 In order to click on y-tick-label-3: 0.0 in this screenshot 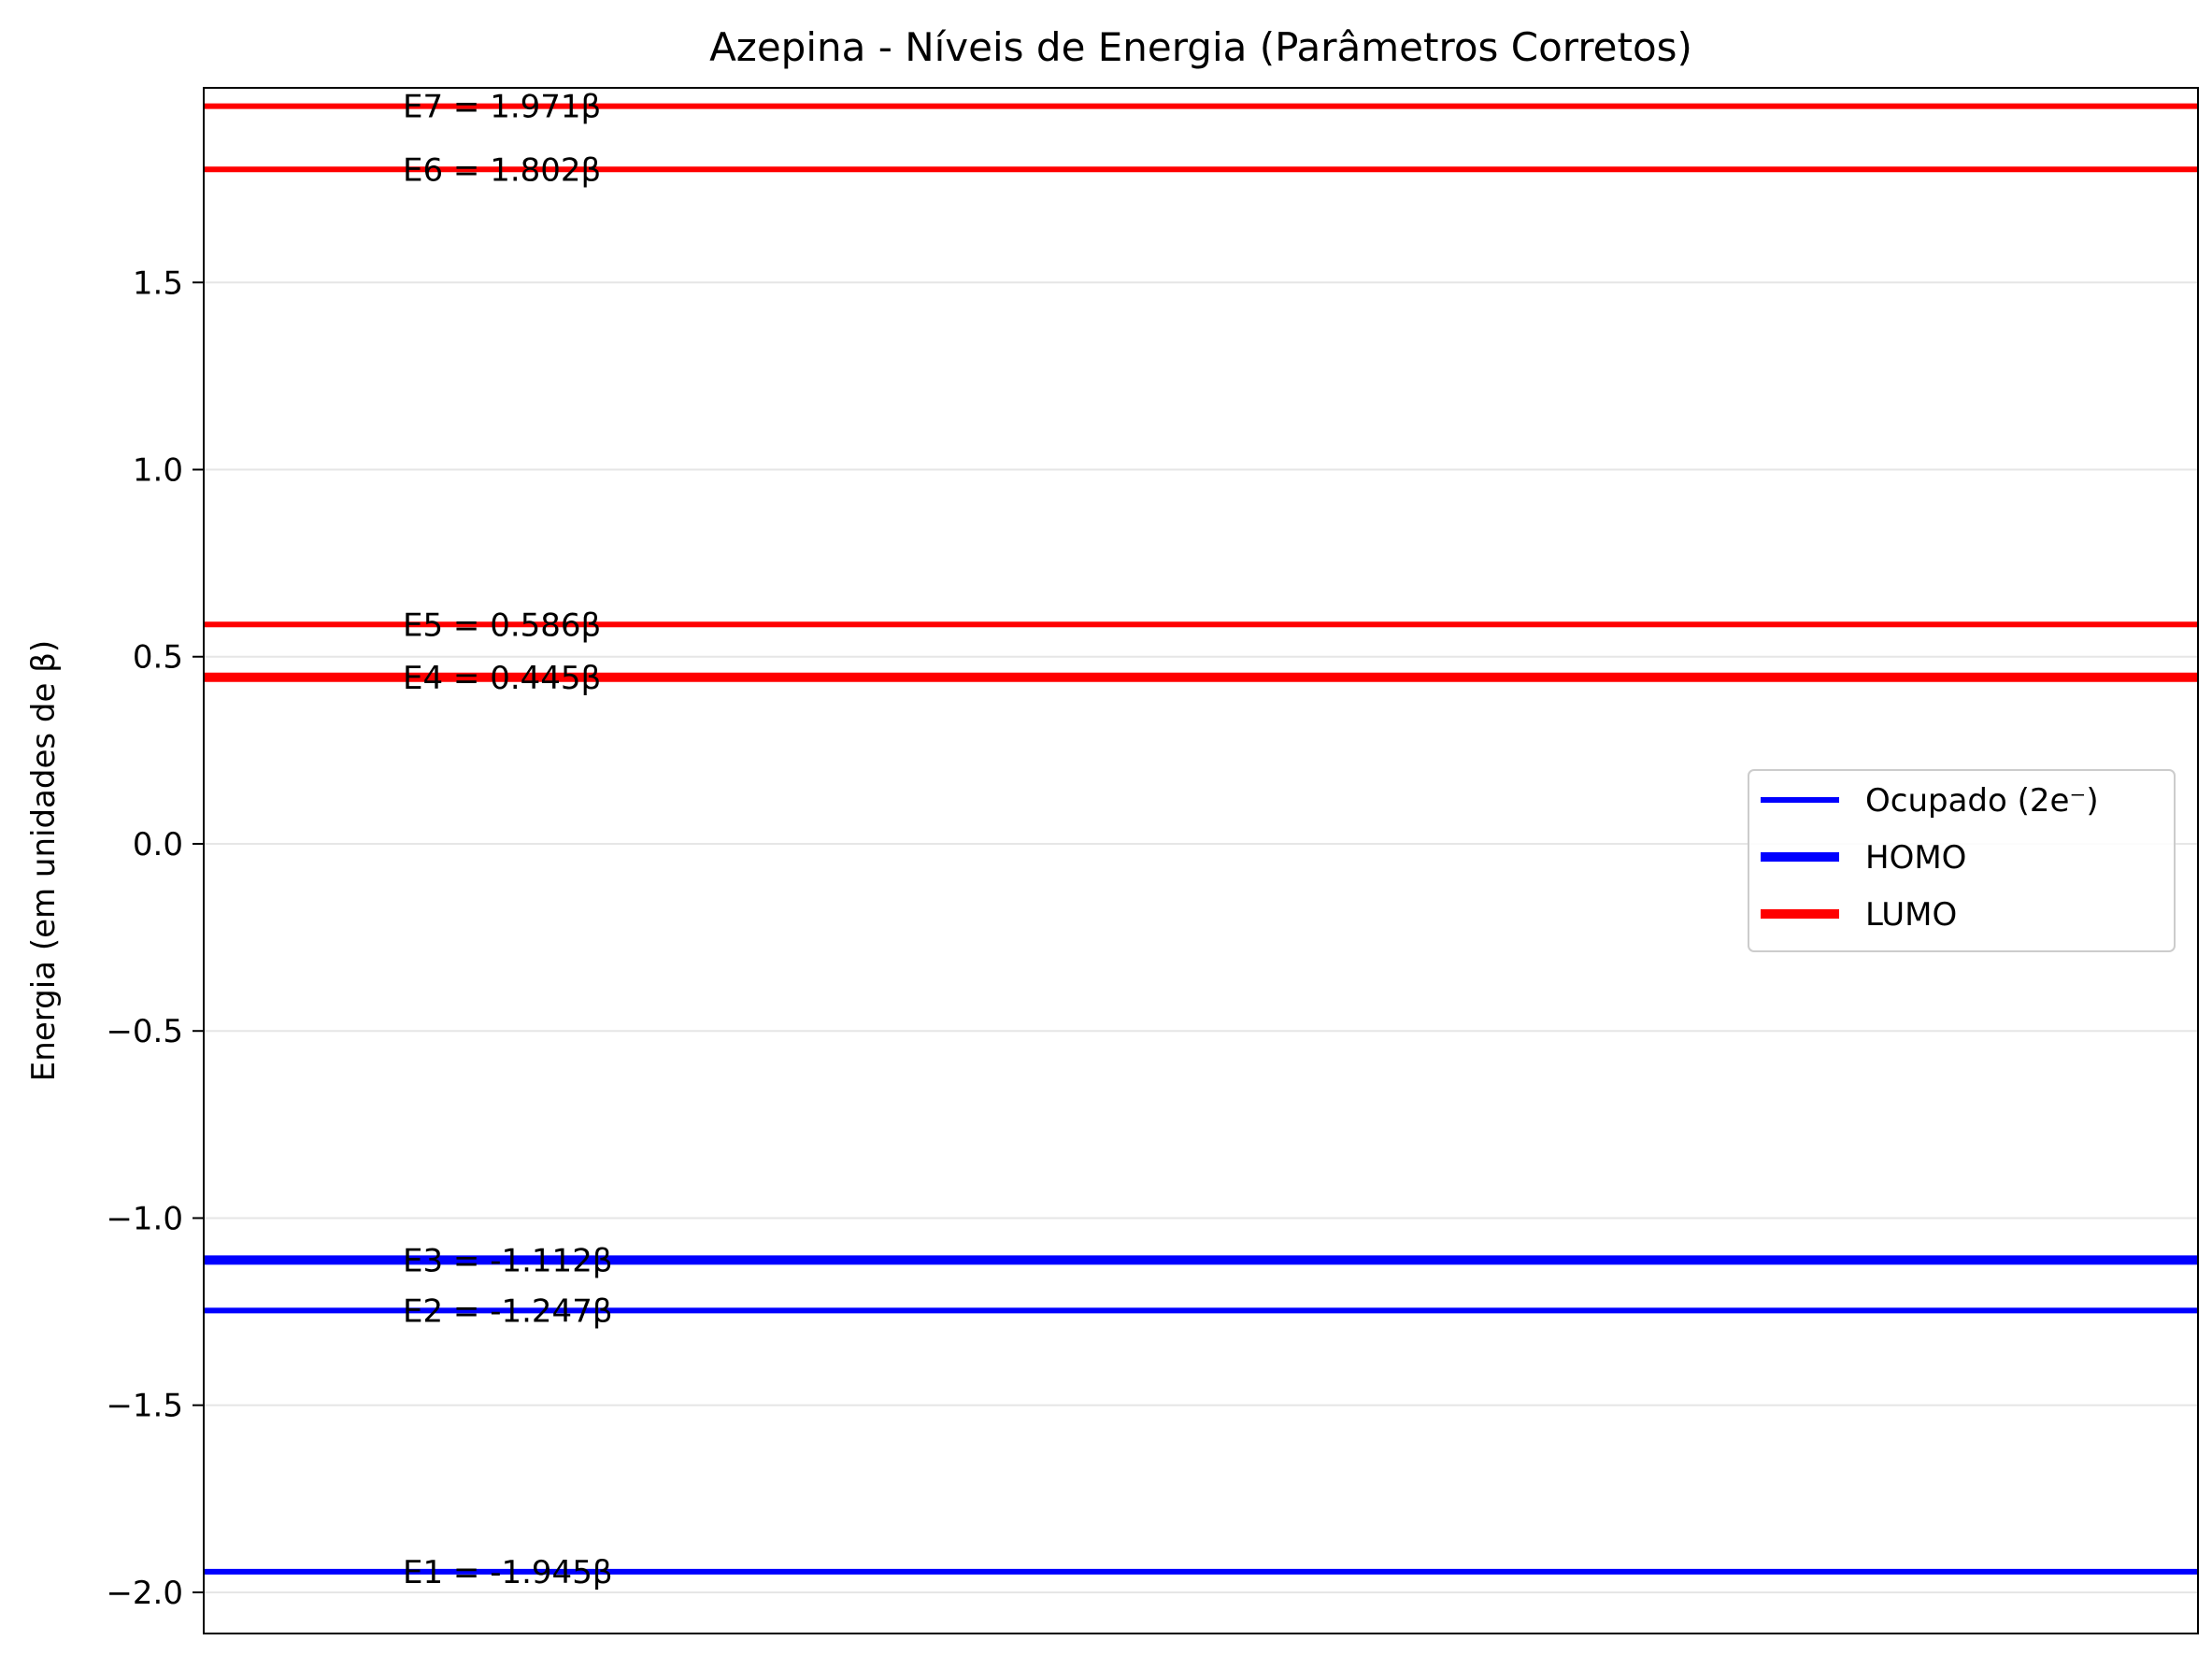, I will do `click(158, 844)`.